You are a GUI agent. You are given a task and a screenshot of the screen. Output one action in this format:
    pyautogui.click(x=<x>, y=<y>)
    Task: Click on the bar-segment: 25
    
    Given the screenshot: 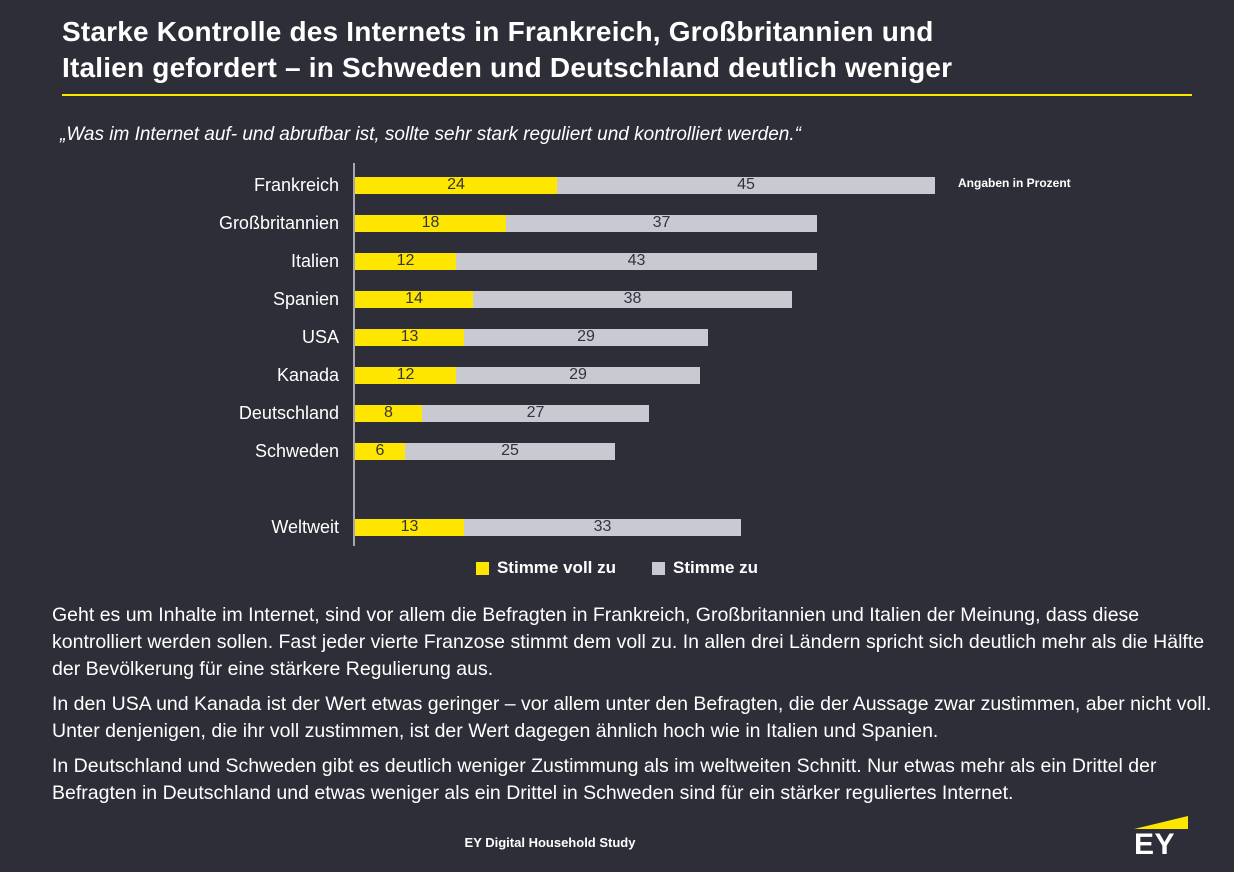 What is the action you would take?
    pyautogui.click(x=510, y=451)
    